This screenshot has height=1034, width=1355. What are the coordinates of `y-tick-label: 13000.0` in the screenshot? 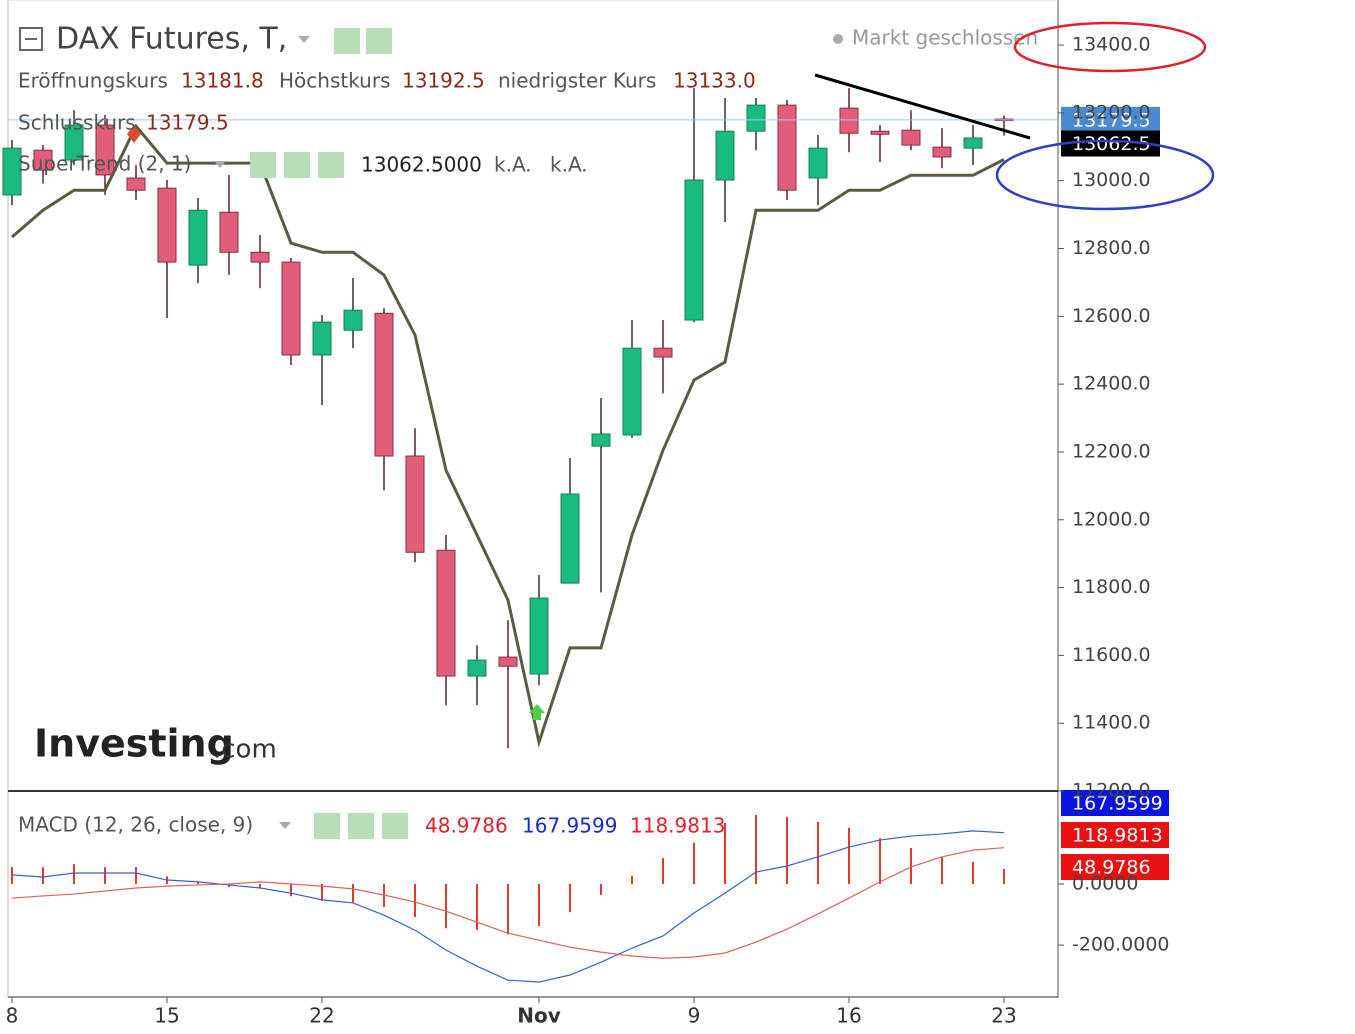 It's located at (1111, 180).